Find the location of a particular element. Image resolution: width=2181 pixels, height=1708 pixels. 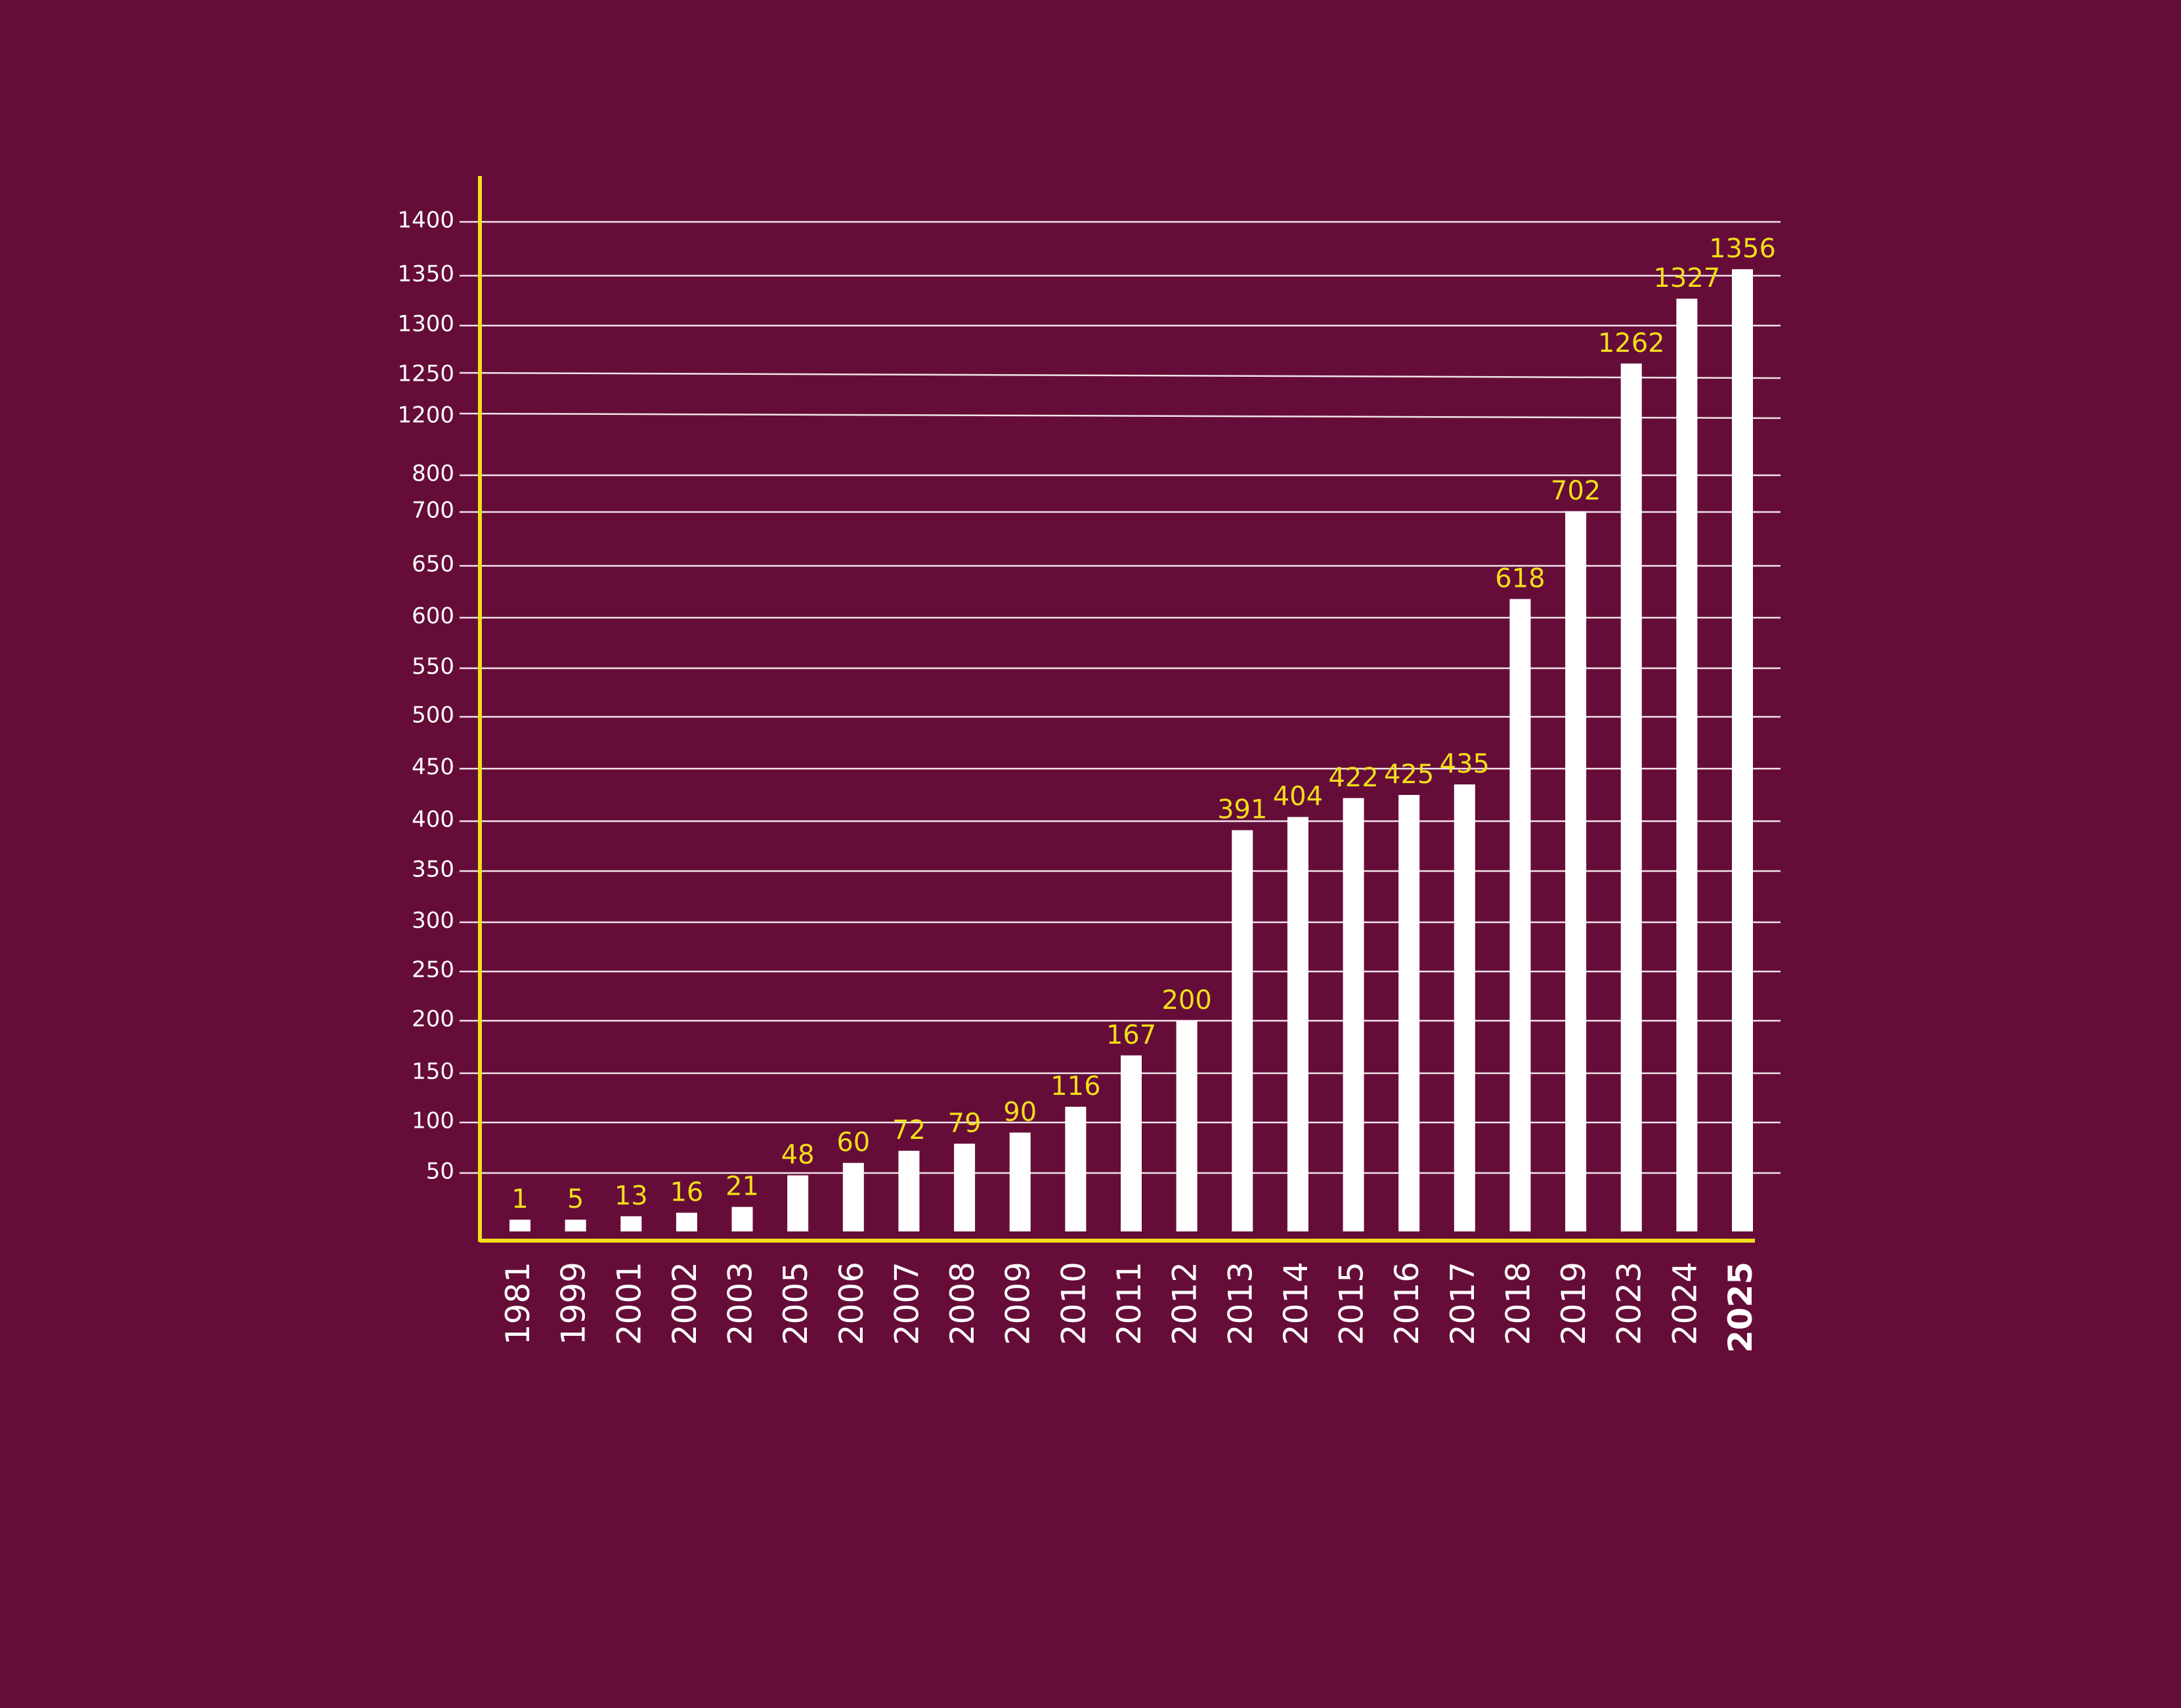

value-label: 116 is located at coordinates (1075, 1086).